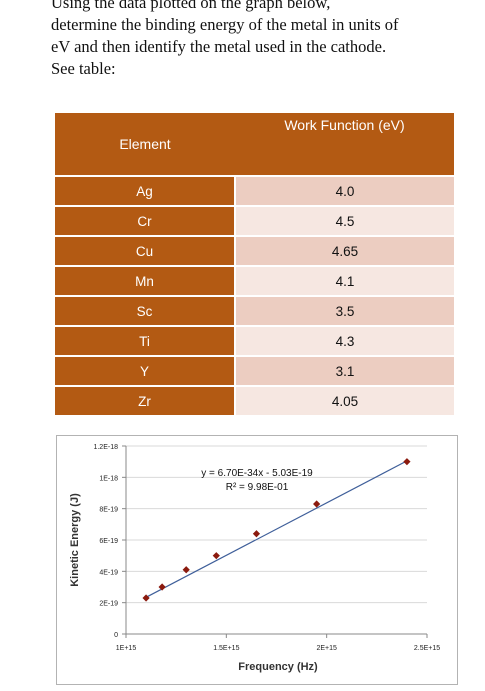  What do you see at coordinates (145, 340) in the screenshot?
I see `element-cell: Ti` at bounding box center [145, 340].